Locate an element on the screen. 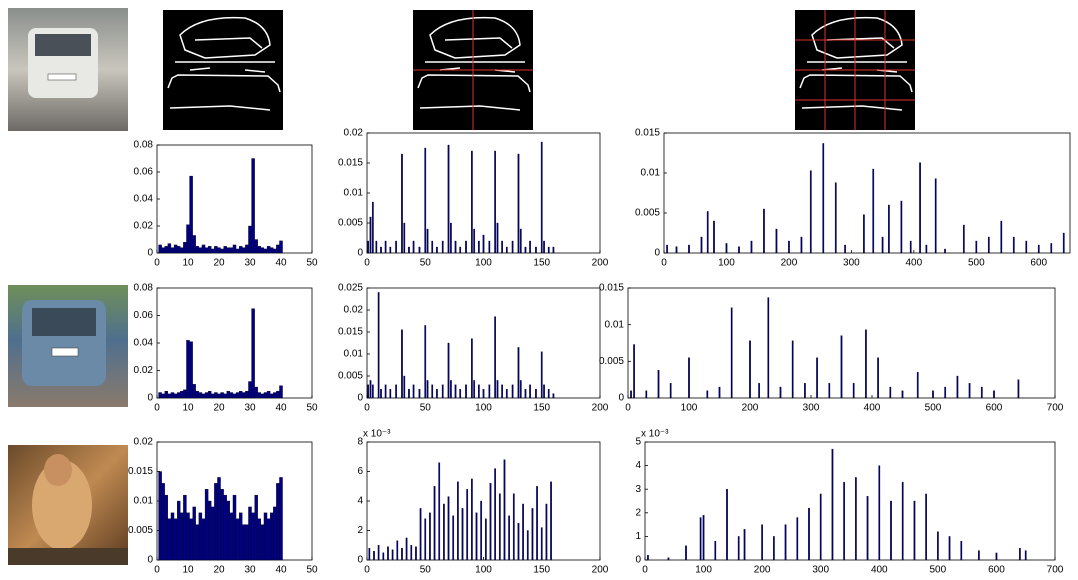 The height and width of the screenshot is (580, 1078). y-tick-label: 0 is located at coordinates (621, 398).